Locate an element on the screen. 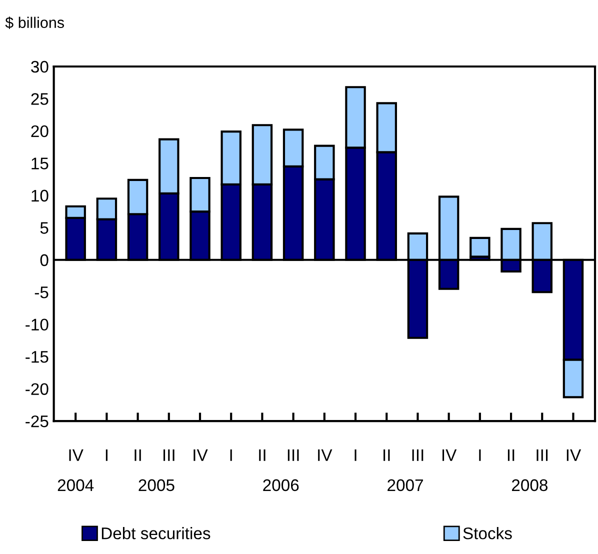 This screenshot has height=554, width=598. y-axis-title: $ billions is located at coordinates (34, 22).